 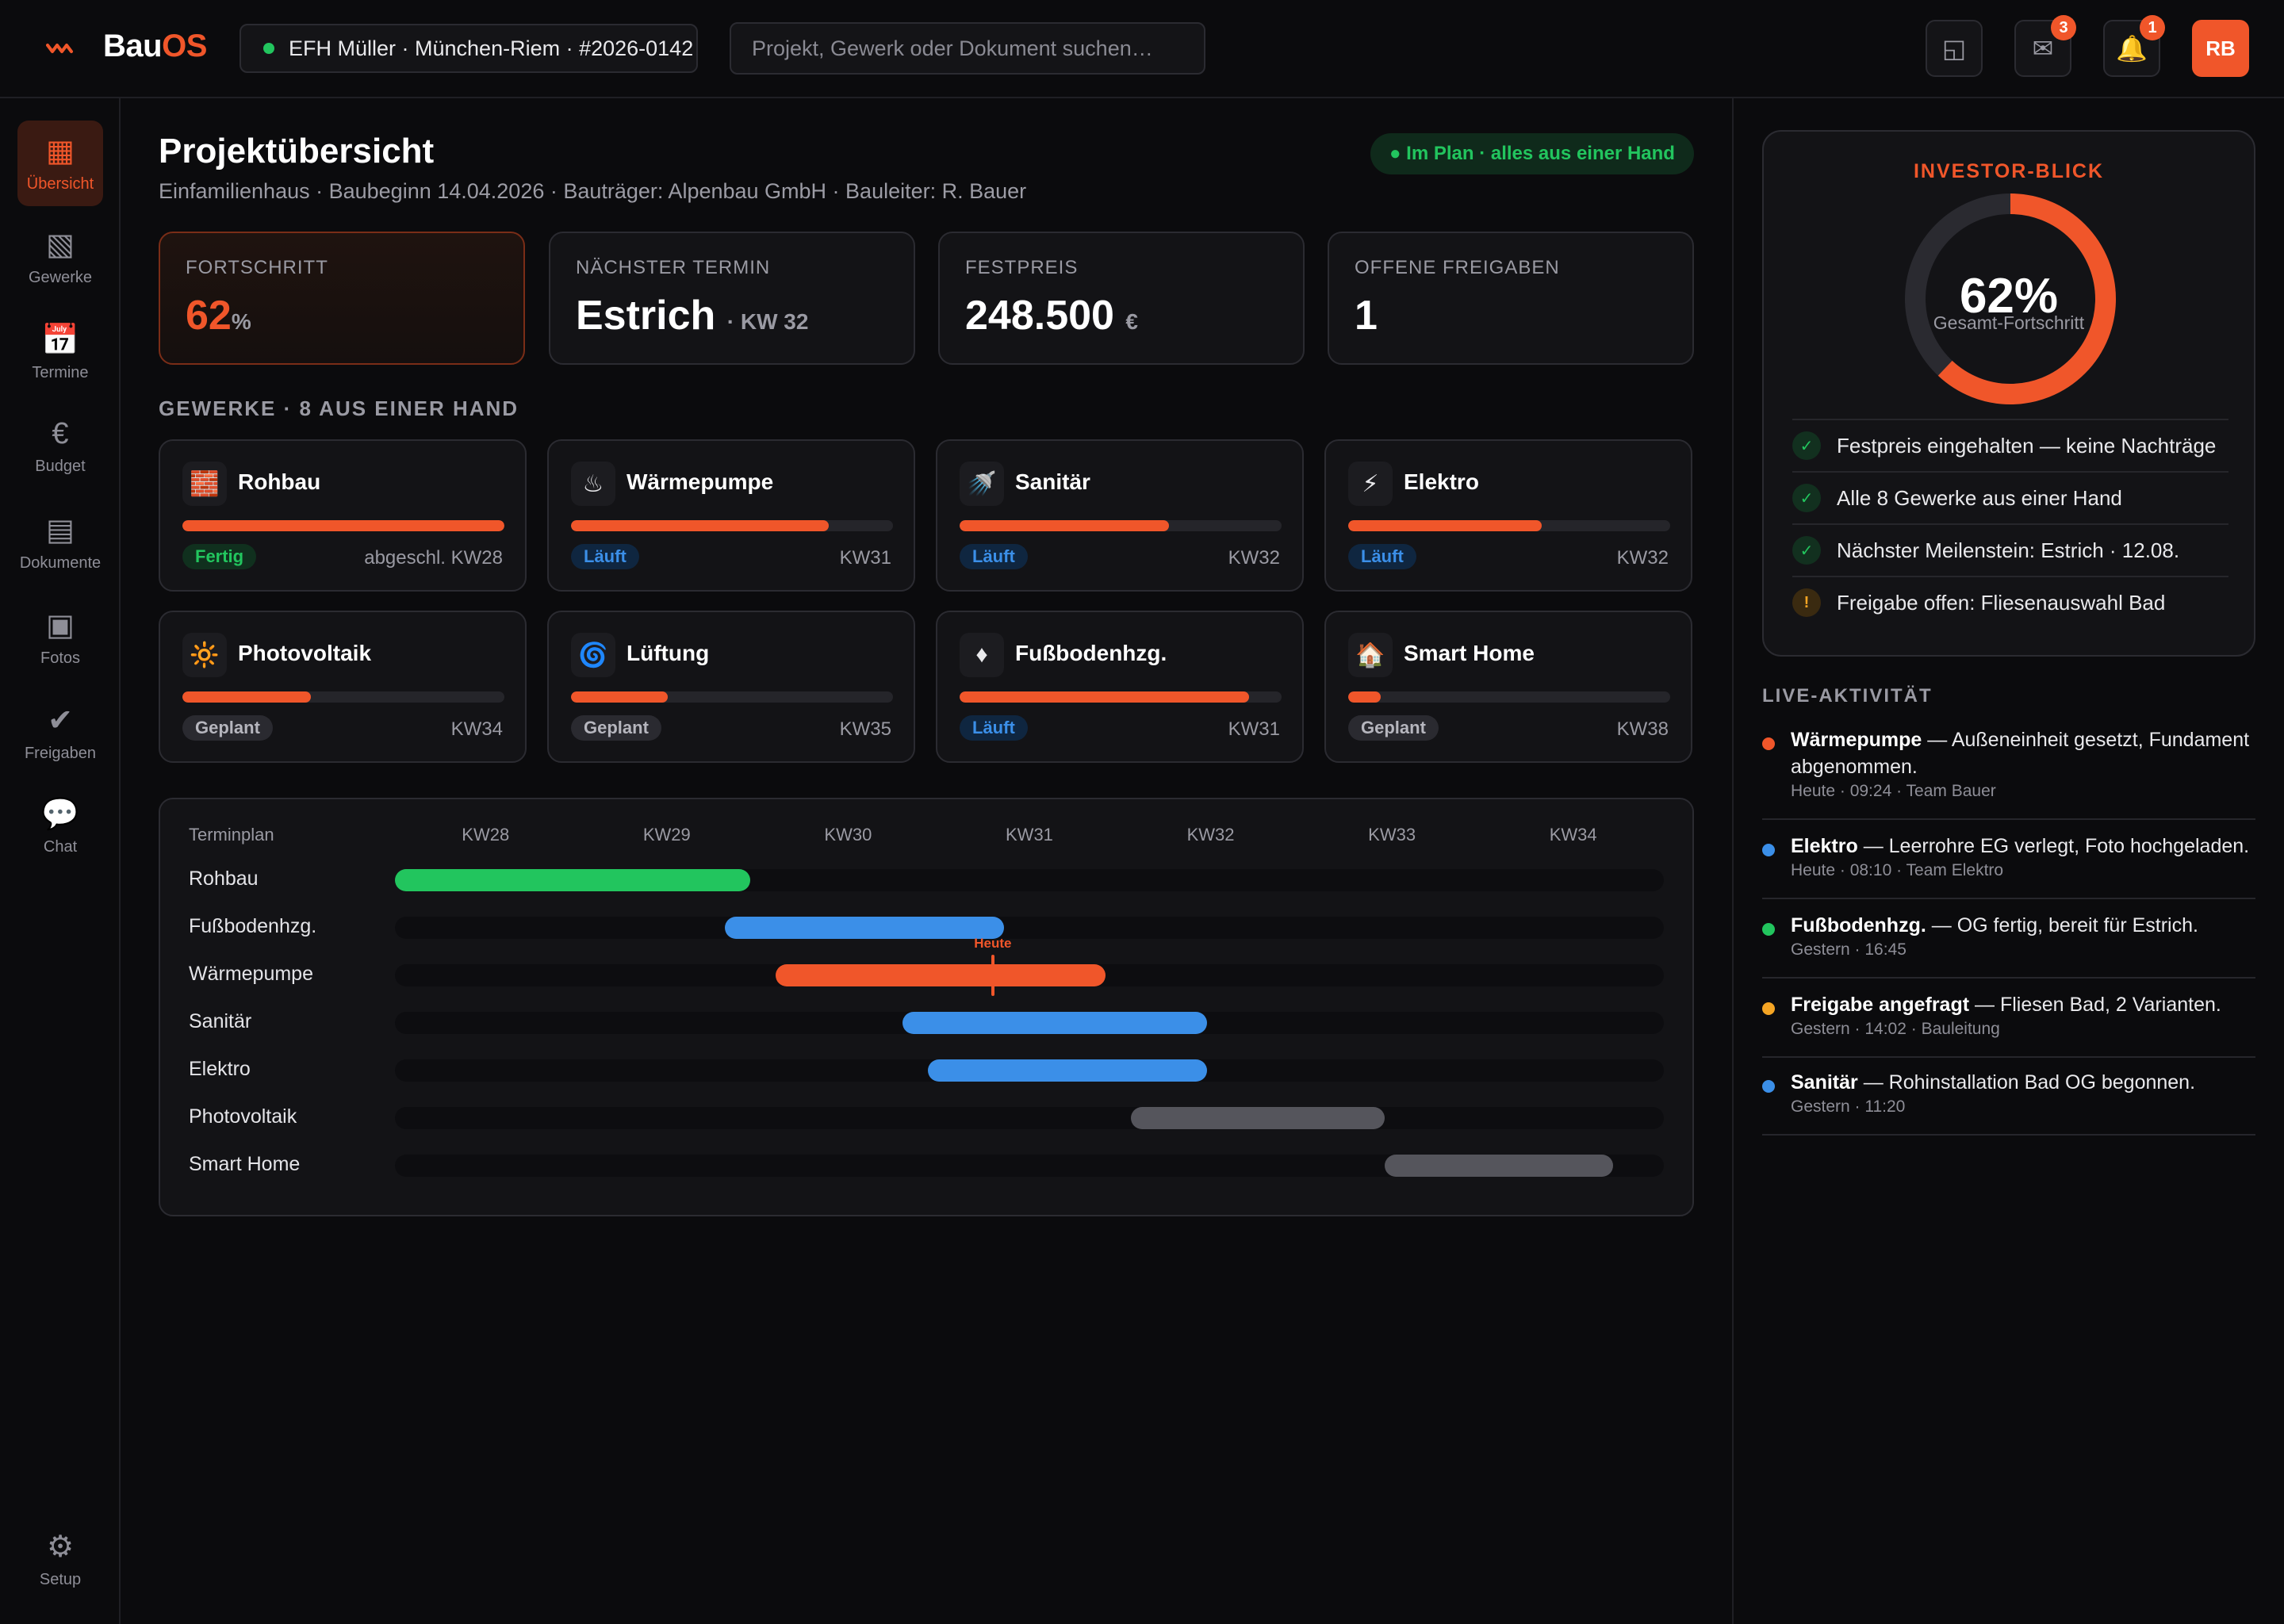 What do you see at coordinates (1469, 653) in the screenshot?
I see `trade-name: Smart Home` at bounding box center [1469, 653].